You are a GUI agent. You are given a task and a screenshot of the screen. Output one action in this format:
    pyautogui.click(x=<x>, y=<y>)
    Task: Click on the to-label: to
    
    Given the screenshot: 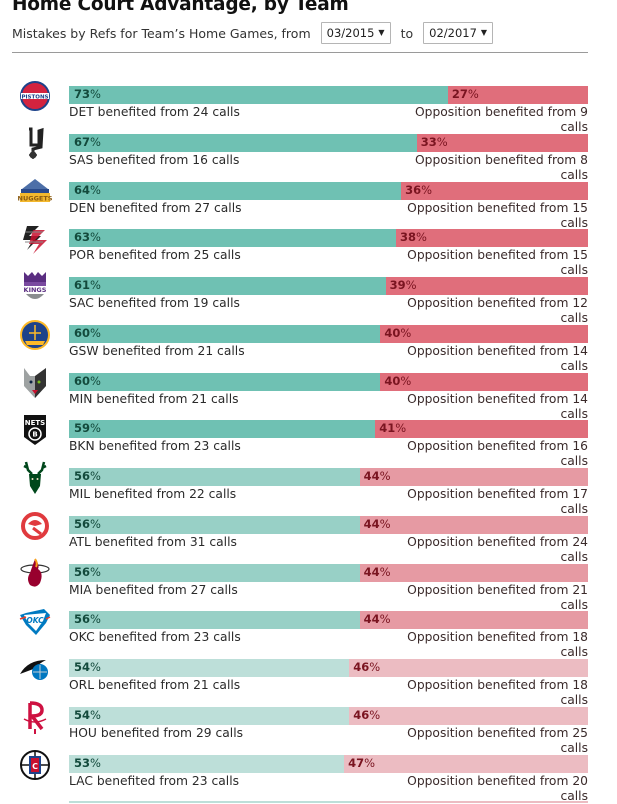 What is the action you would take?
    pyautogui.click(x=407, y=33)
    